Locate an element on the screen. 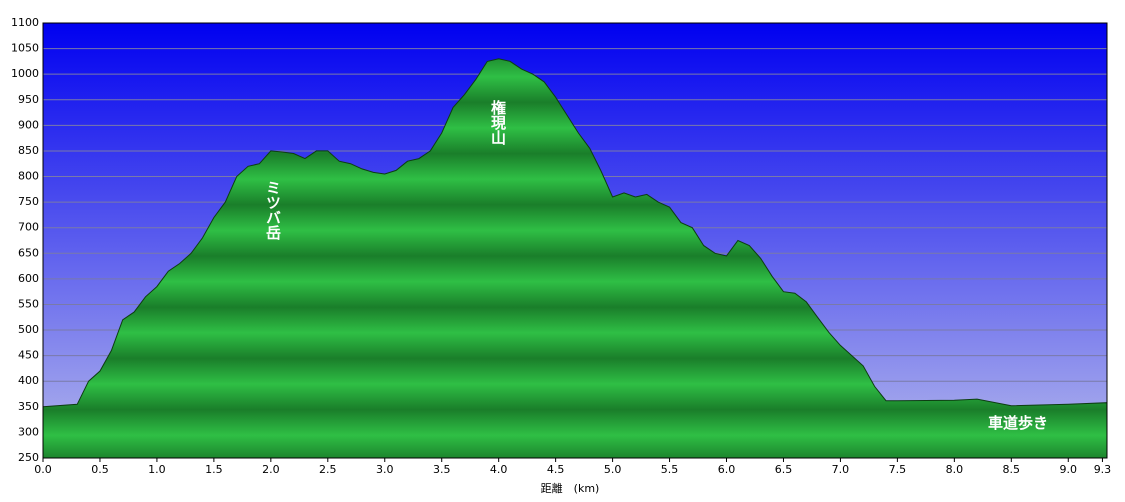 The height and width of the screenshot is (502, 1125). x-tick-label: 1.0 is located at coordinates (157, 469).